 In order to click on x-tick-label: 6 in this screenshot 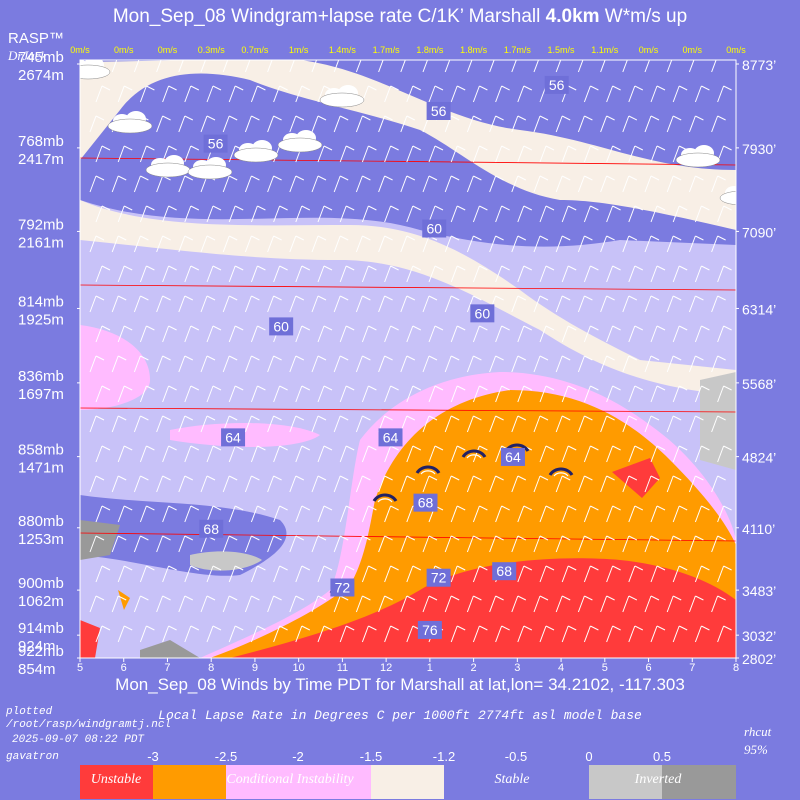, I will do `click(124, 668)`.